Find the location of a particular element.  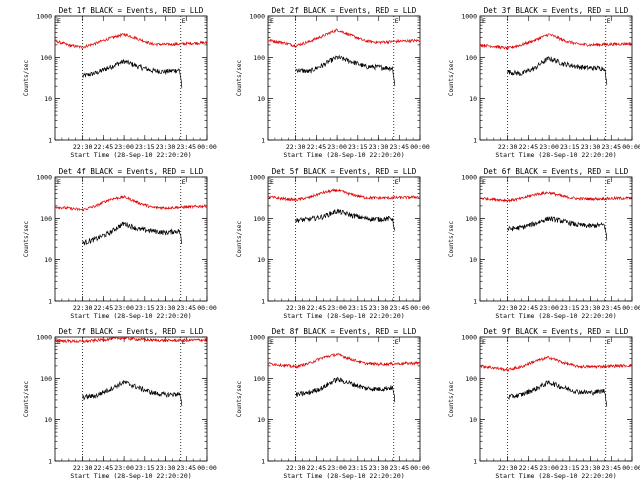

panel-title: Det 2f BLACK = Events, RED = LLD is located at coordinates (344, 10).